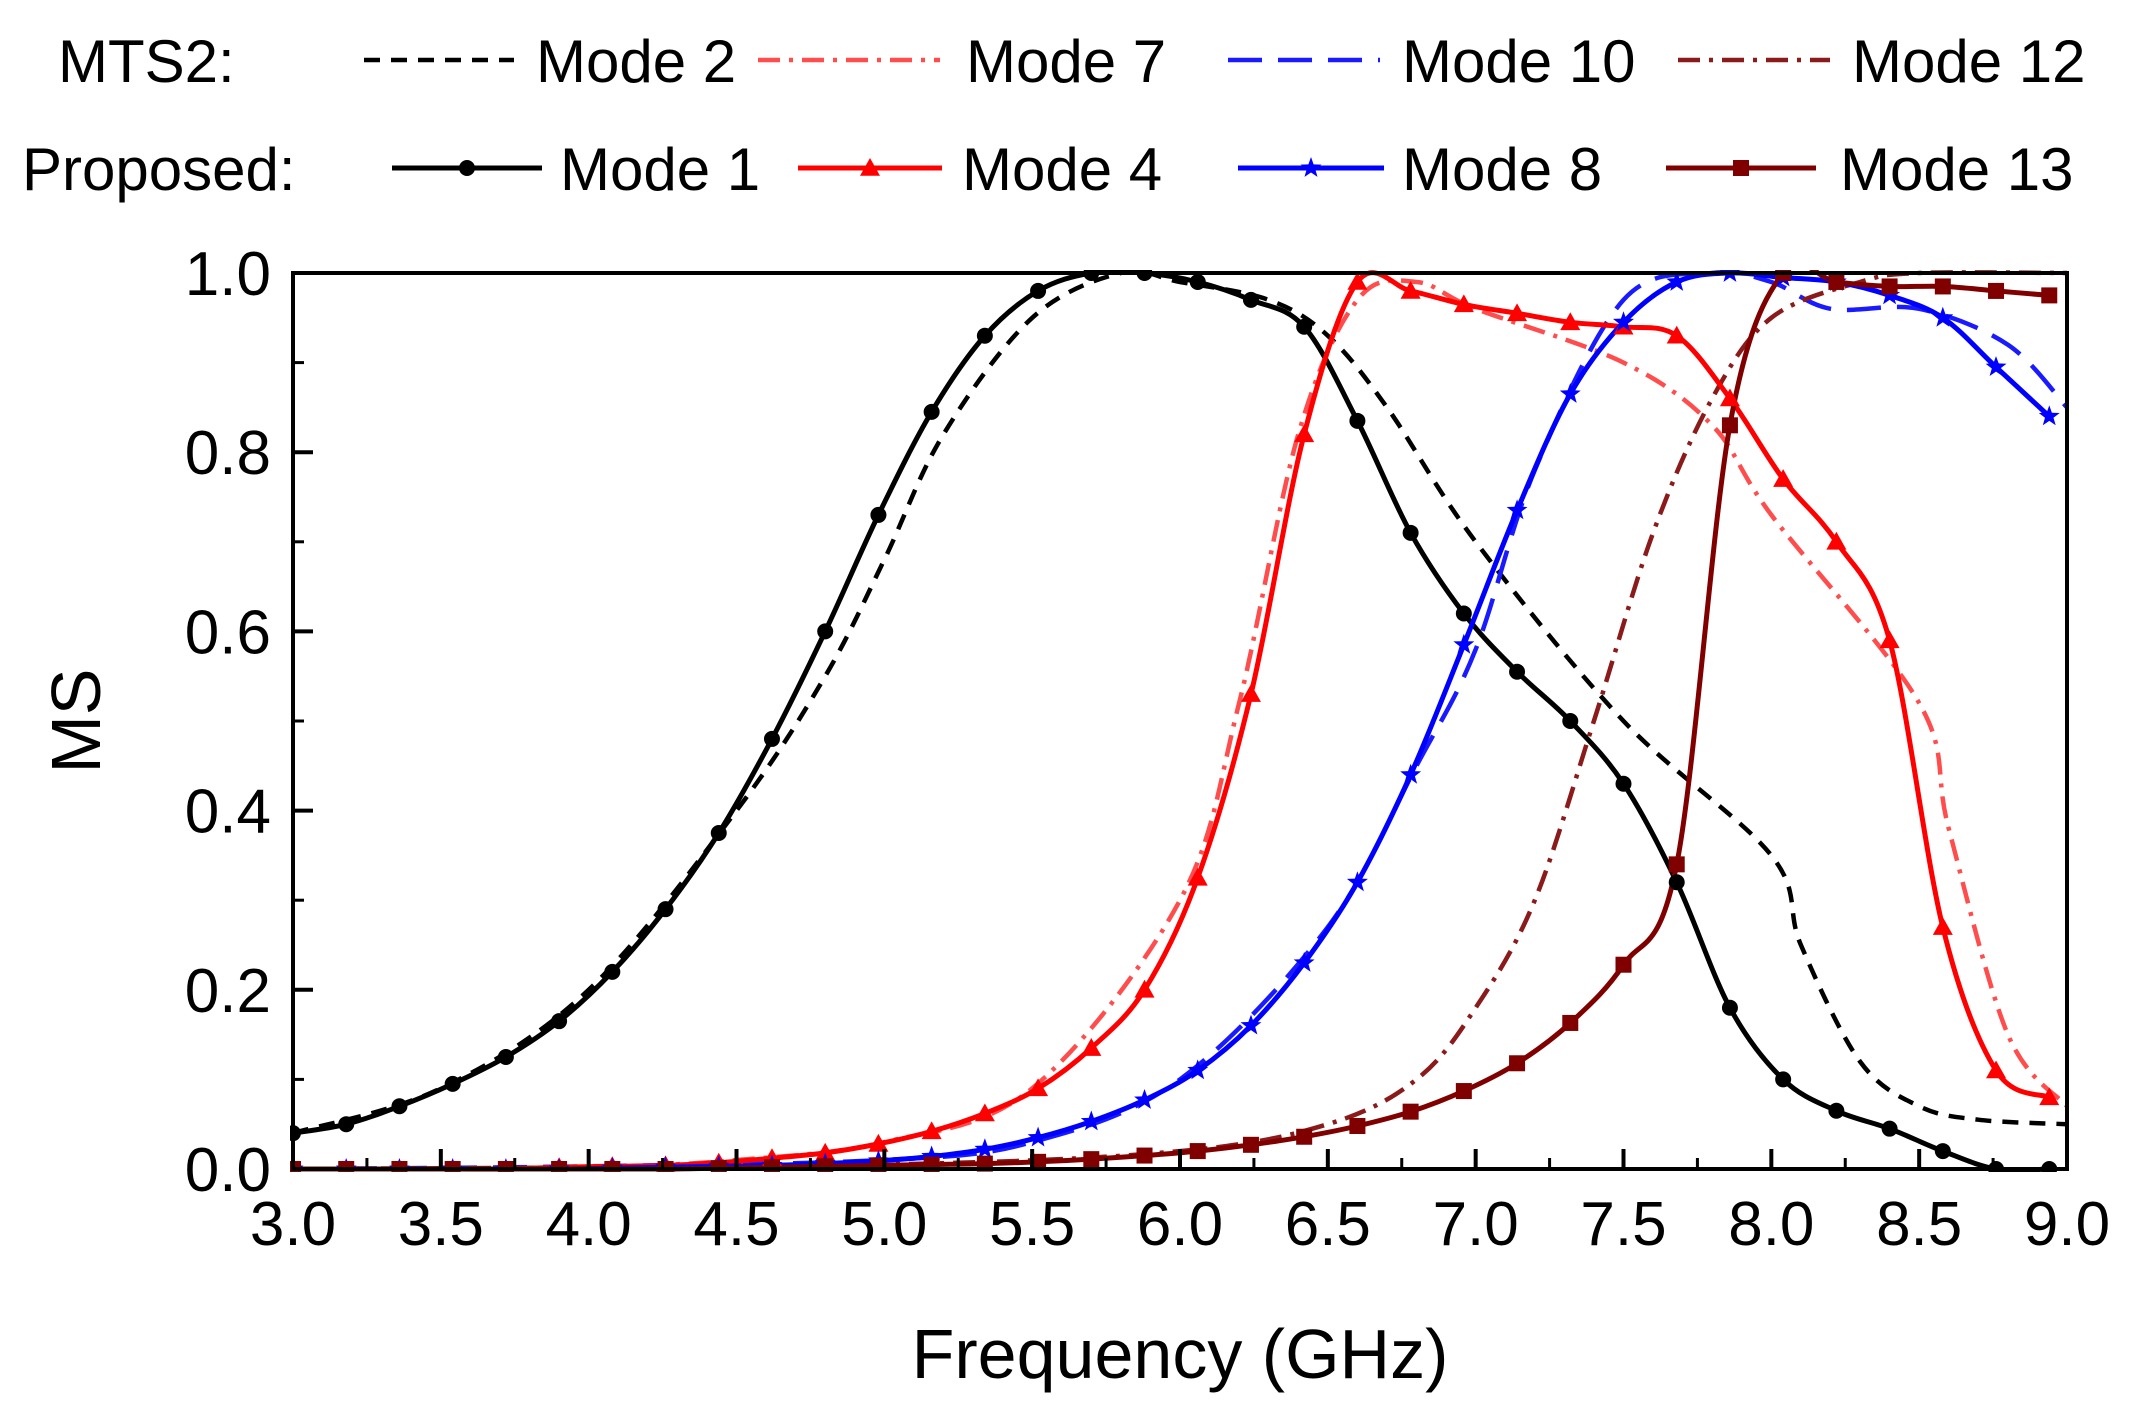  What do you see at coordinates (1066, 61) in the screenshot?
I see `legend-label-mode-7: Mode 7` at bounding box center [1066, 61].